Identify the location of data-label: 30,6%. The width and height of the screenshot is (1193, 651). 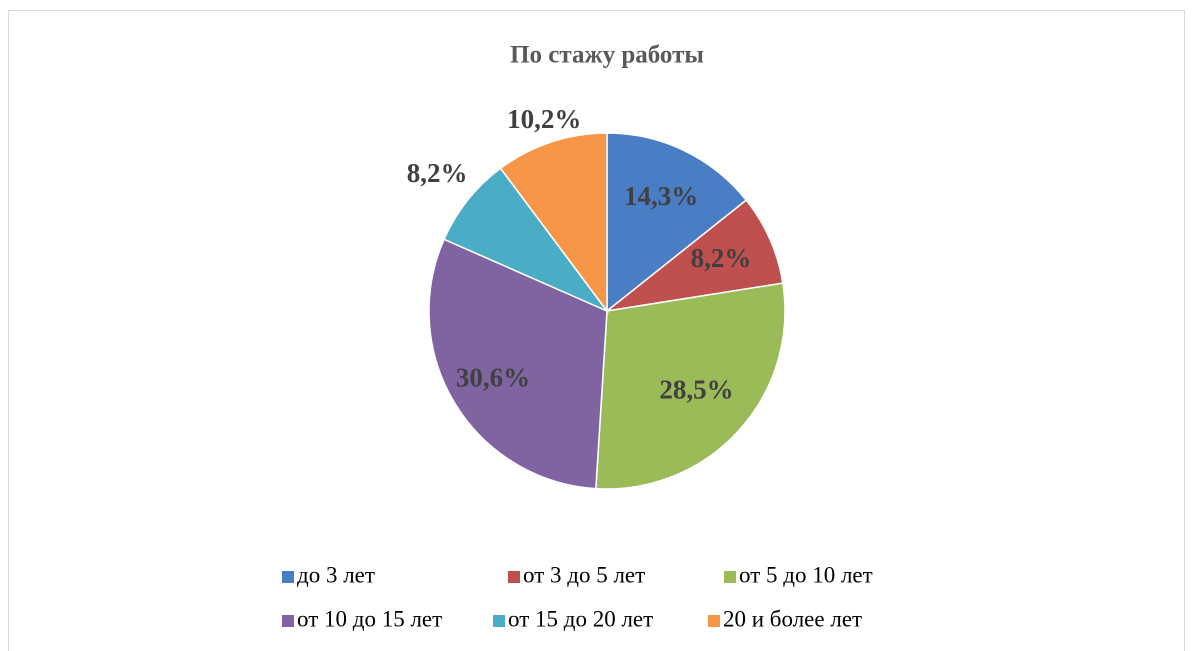
(493, 378).